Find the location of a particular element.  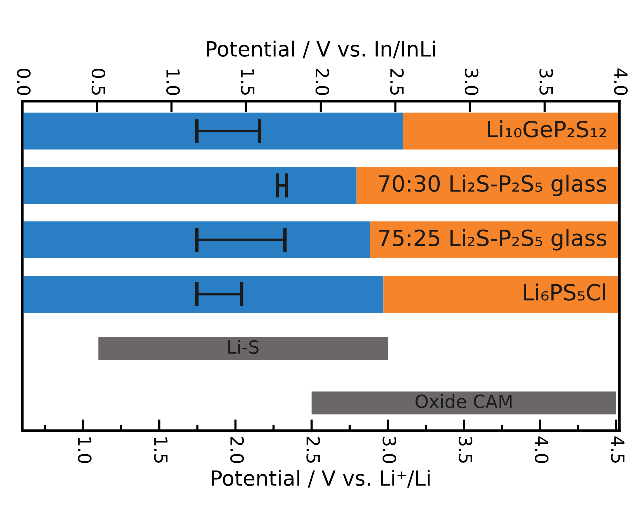

y-tick-label: Li₆PS₅Cl is located at coordinates (565, 292).